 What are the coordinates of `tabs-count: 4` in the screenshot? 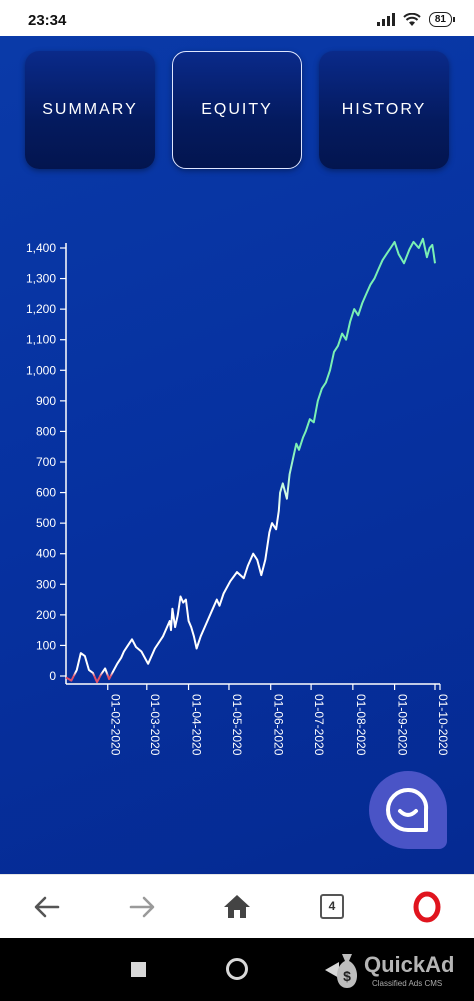 It's located at (332, 906).